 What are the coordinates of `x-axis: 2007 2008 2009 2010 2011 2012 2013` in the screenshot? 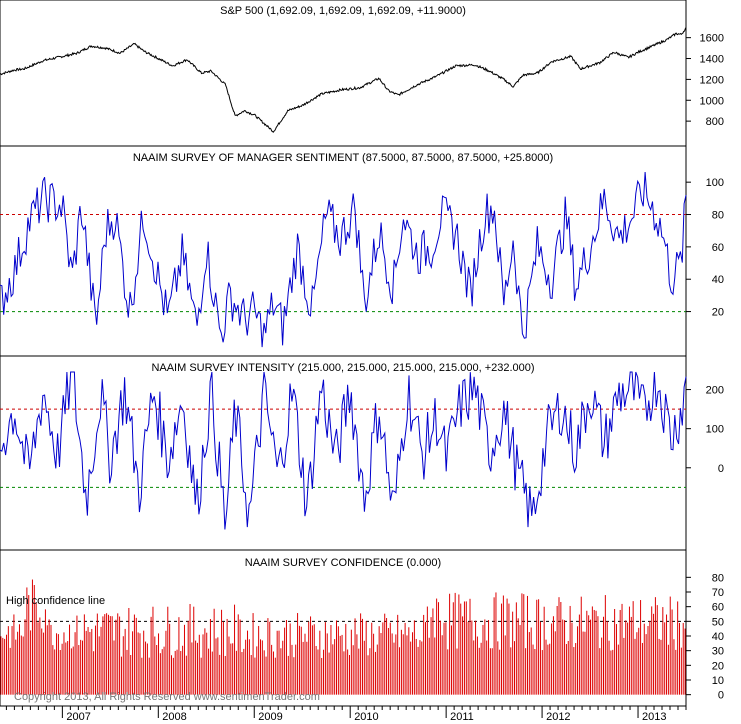 It's located at (343, 714).